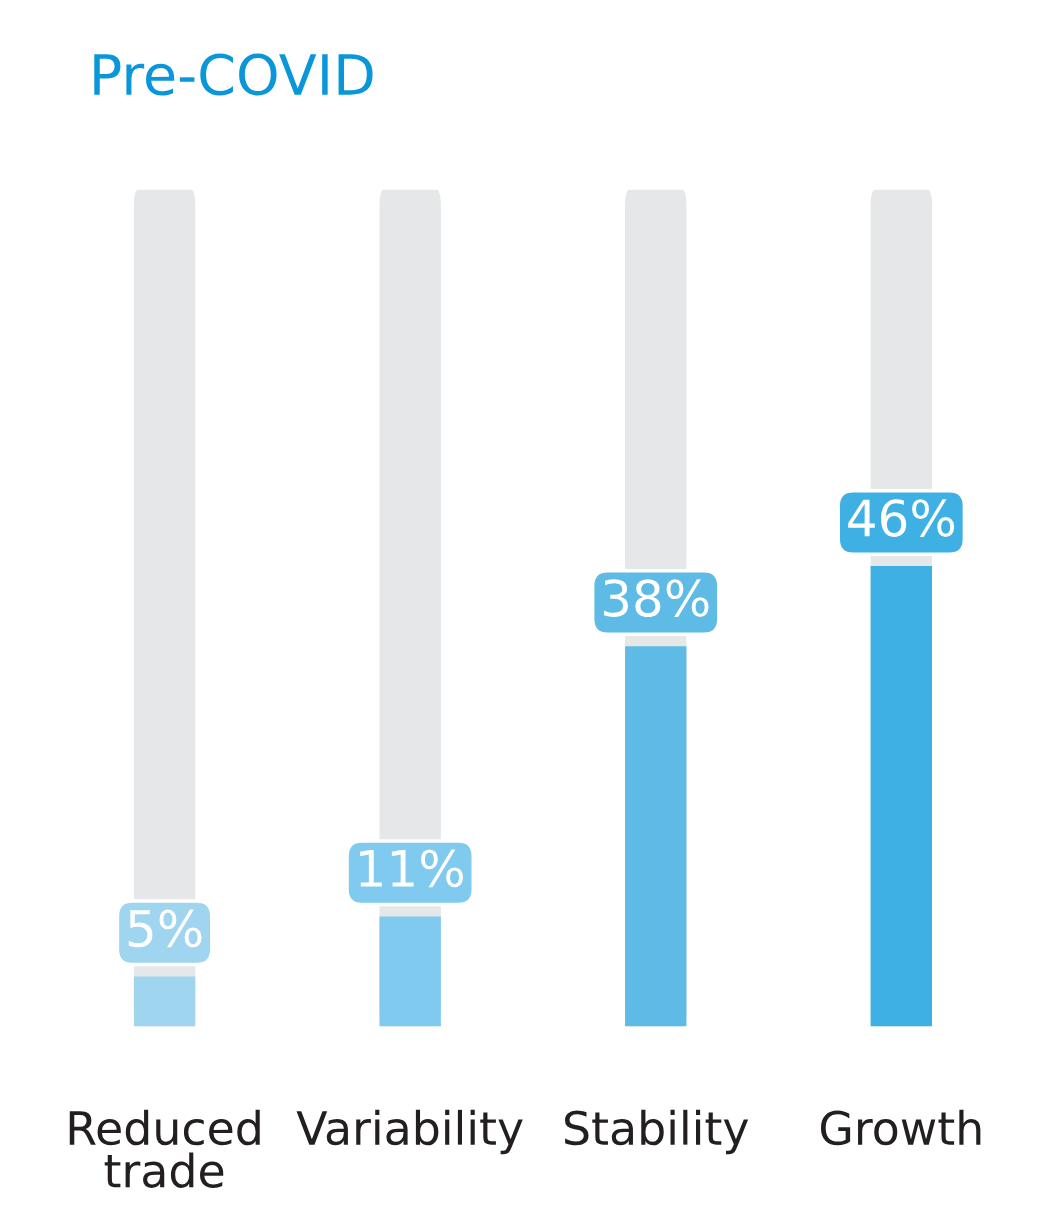 The image size is (1045, 1222). What do you see at coordinates (409, 1132) in the screenshot?
I see `x-tick-label: Variability` at bounding box center [409, 1132].